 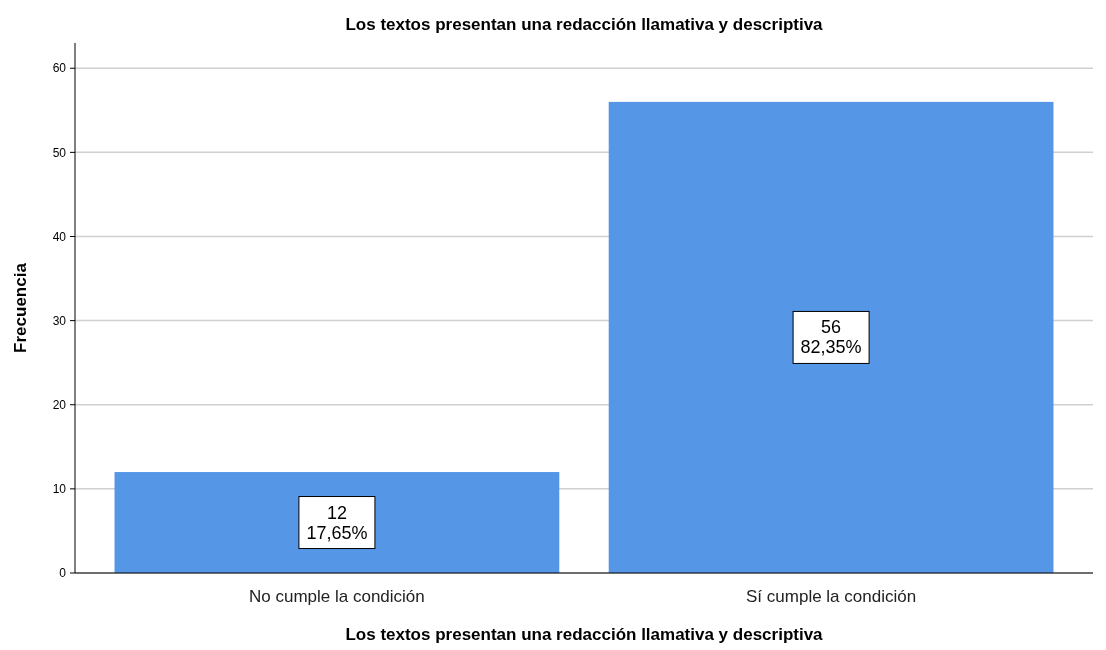 What do you see at coordinates (337, 522) in the screenshot?
I see `data-label: 12 17,65%` at bounding box center [337, 522].